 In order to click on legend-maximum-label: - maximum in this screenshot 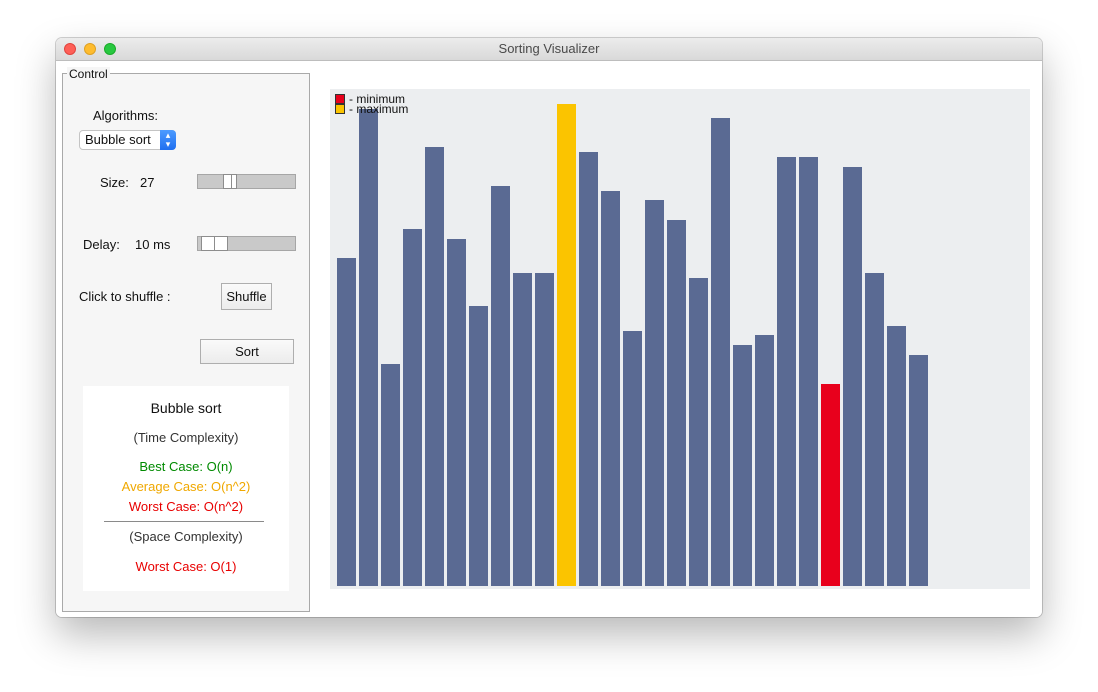, I will do `click(379, 109)`.